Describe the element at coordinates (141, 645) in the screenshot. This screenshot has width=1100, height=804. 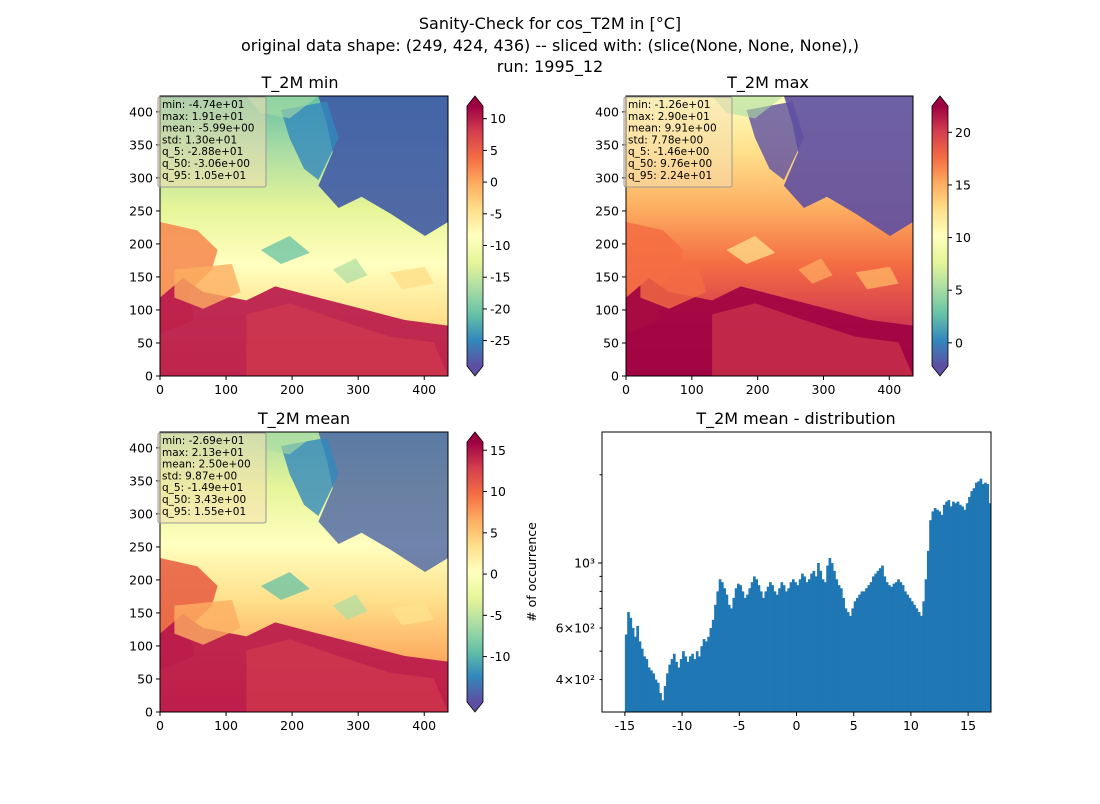
I see `ytick-label-mean: 100` at that location.